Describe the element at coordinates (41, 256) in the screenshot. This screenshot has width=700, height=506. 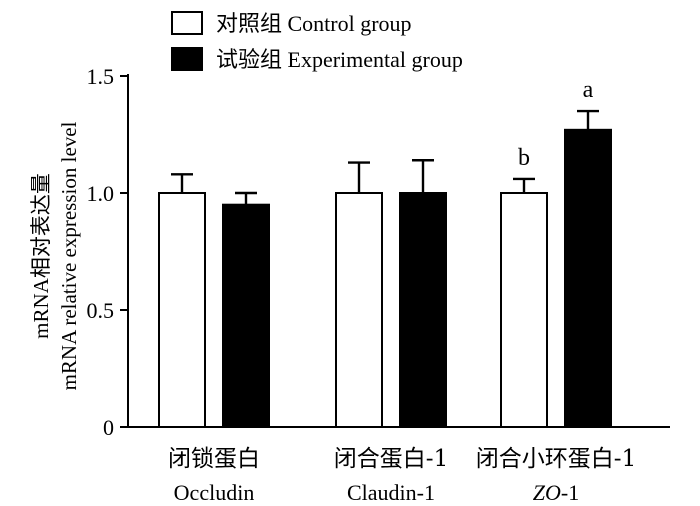
I see `y-axis-label-line1: mRNA相对表达量` at that location.